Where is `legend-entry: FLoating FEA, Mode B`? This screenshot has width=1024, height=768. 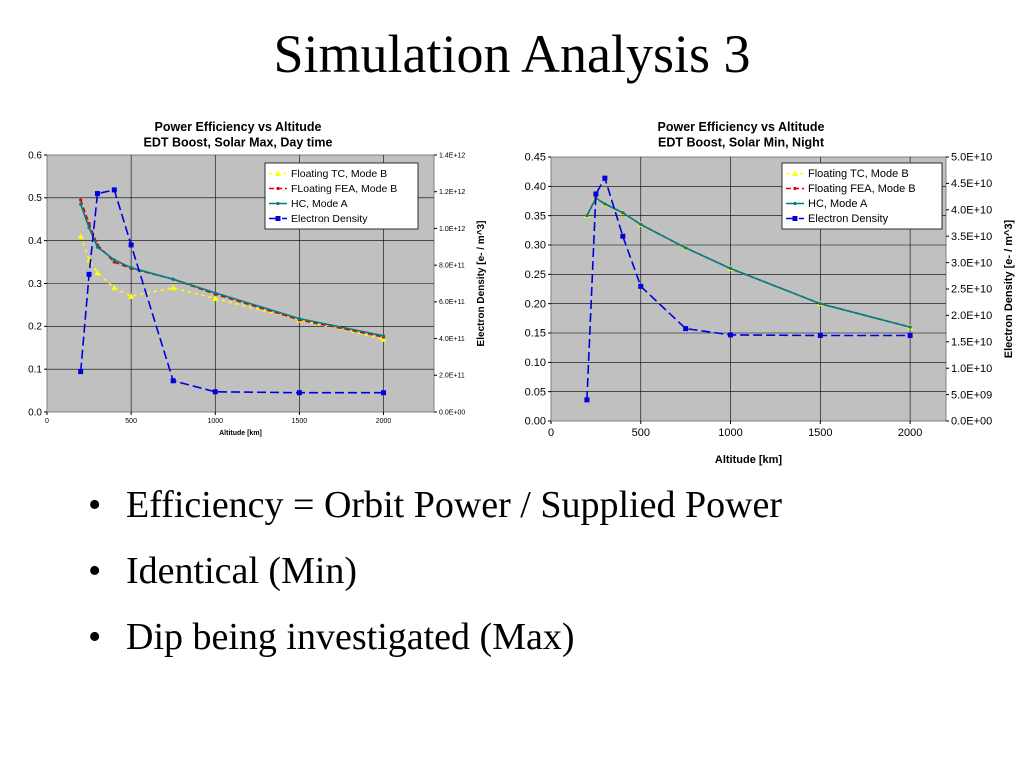 legend-entry: FLoating FEA, Mode B is located at coordinates (344, 189).